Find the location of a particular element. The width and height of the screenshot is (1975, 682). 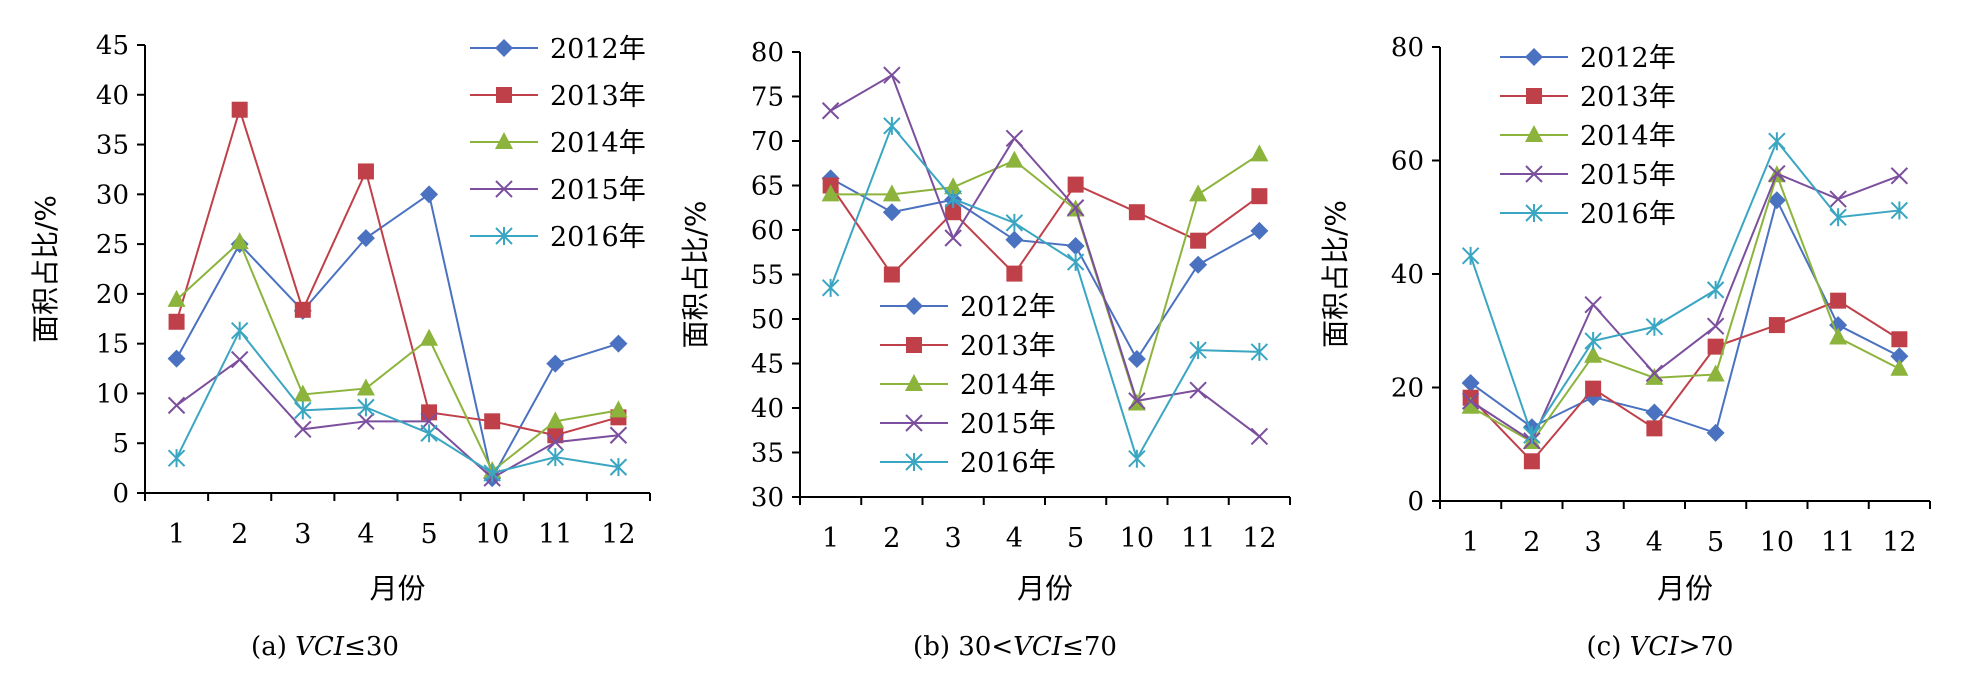

y-tick-label: 70 is located at coordinates (767, 142).